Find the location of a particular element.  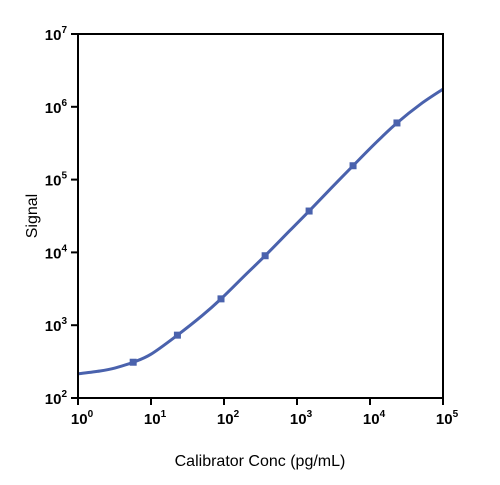

y-axis: 10² 10³ 10⁴ 10⁵ 10⁶ 10⁷ is located at coordinates (61, 216).